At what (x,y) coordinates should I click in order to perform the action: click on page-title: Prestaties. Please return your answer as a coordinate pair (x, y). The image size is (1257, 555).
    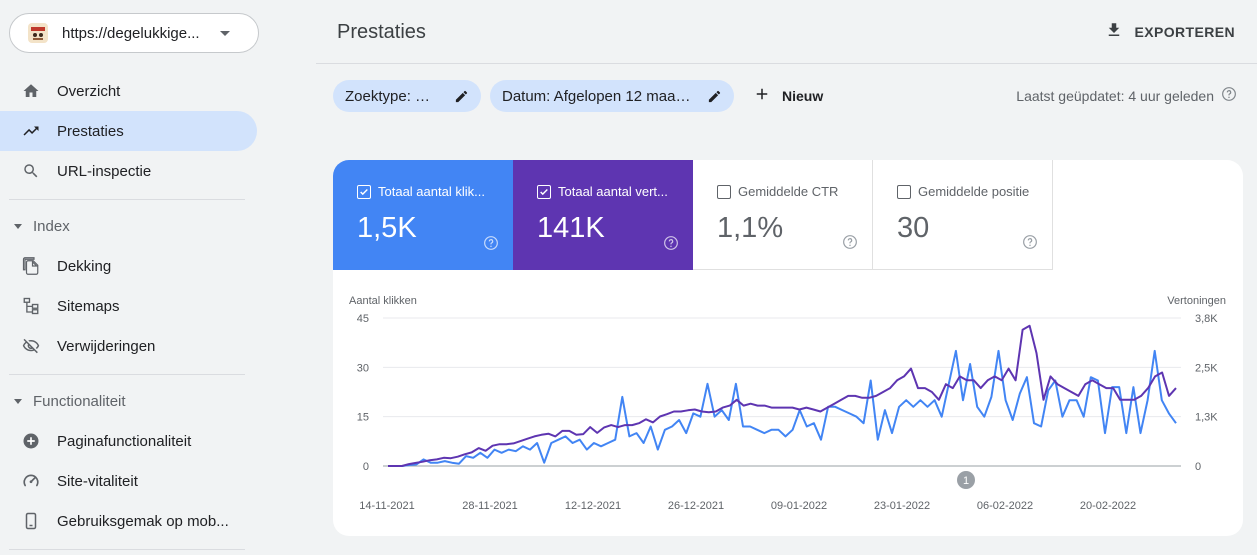
    Looking at the image, I should click on (381, 32).